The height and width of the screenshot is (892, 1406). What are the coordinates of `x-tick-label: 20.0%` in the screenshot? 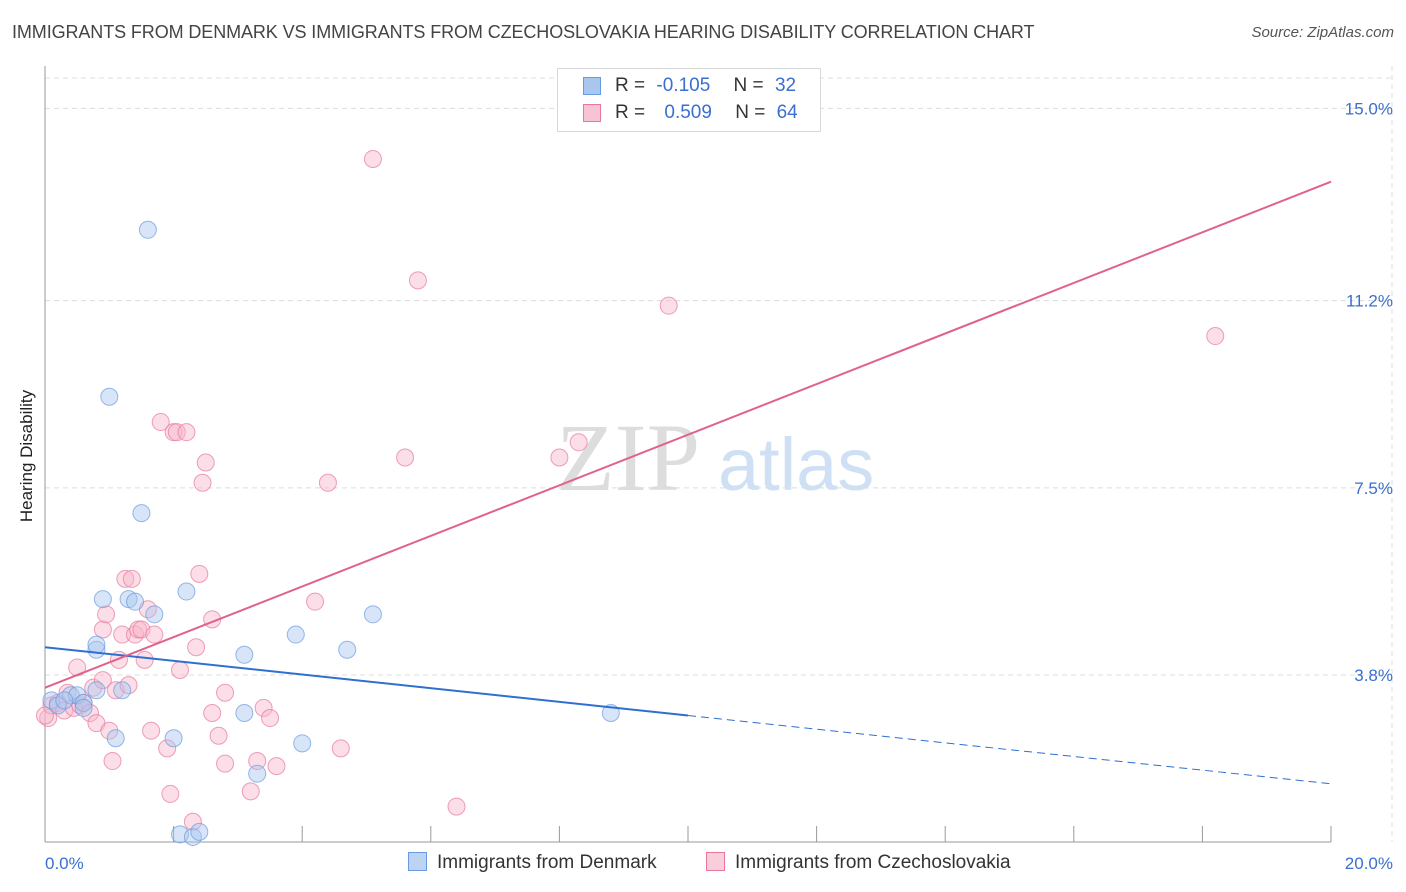 It's located at (1369, 863).